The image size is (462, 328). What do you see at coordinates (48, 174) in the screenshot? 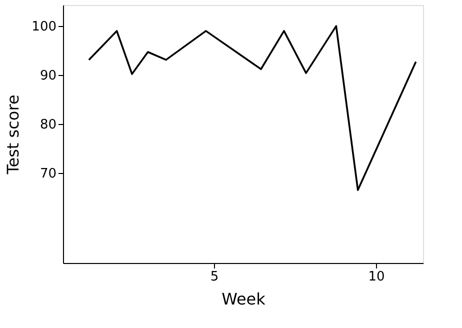
I see `y-tick-label: 70` at bounding box center [48, 174].